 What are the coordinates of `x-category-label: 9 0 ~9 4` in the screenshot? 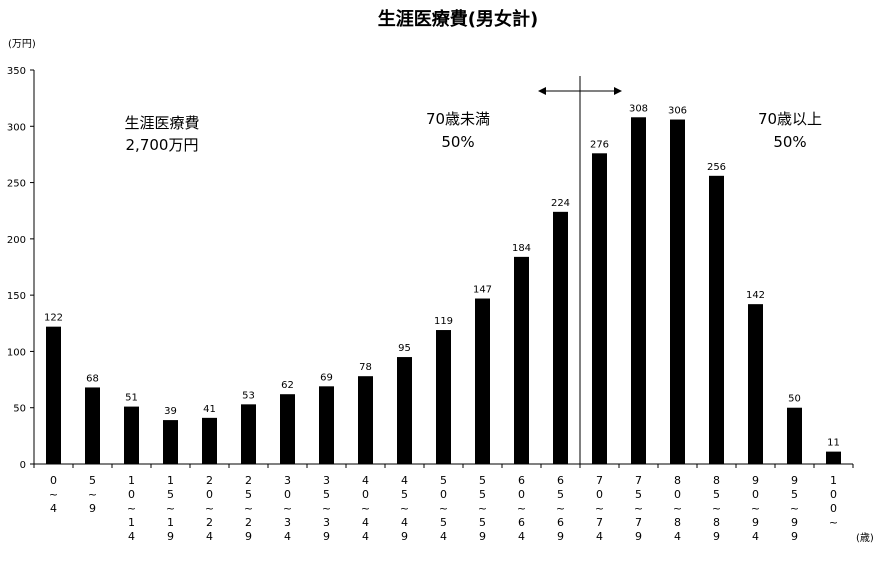 It's located at (755, 508).